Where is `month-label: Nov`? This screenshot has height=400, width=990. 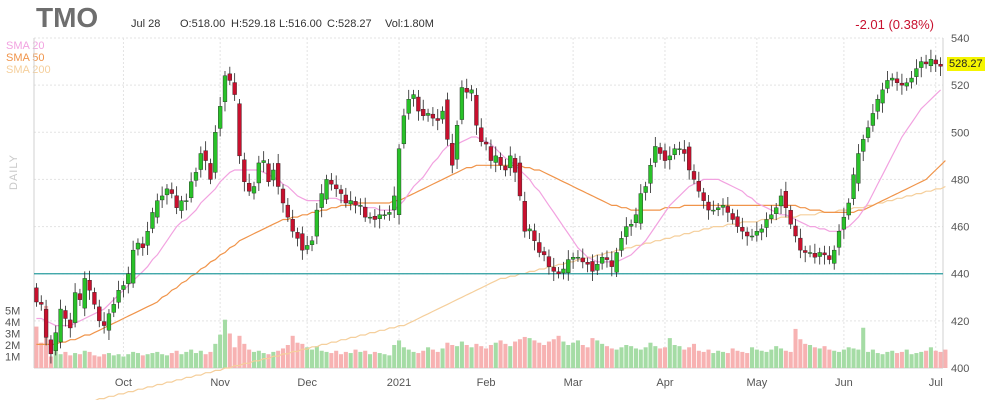 month-label: Nov is located at coordinates (220, 383).